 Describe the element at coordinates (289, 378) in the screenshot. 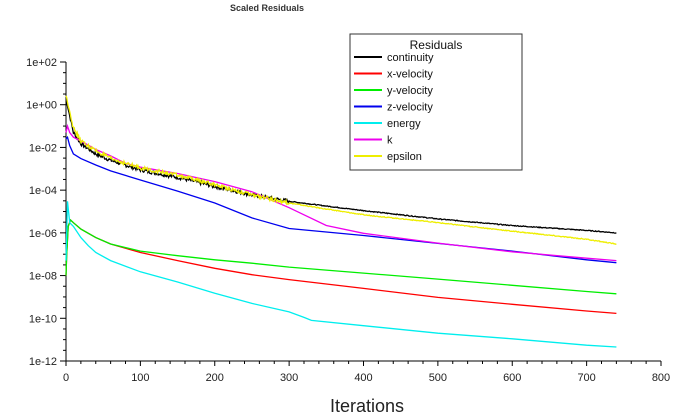

I see `x-tick-label: 300` at that location.